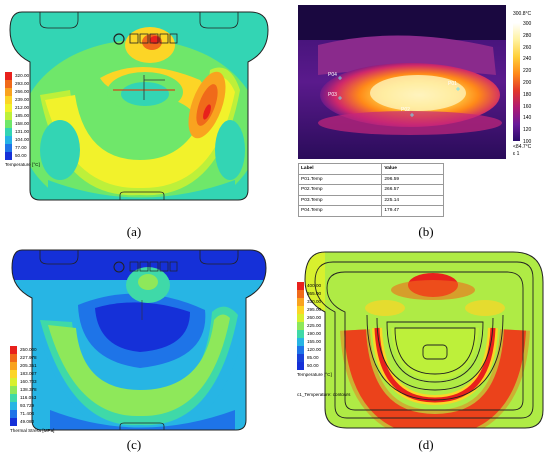 This screenshot has width=550, height=454. I want to click on legend-value: 138.378, so click(28, 389).